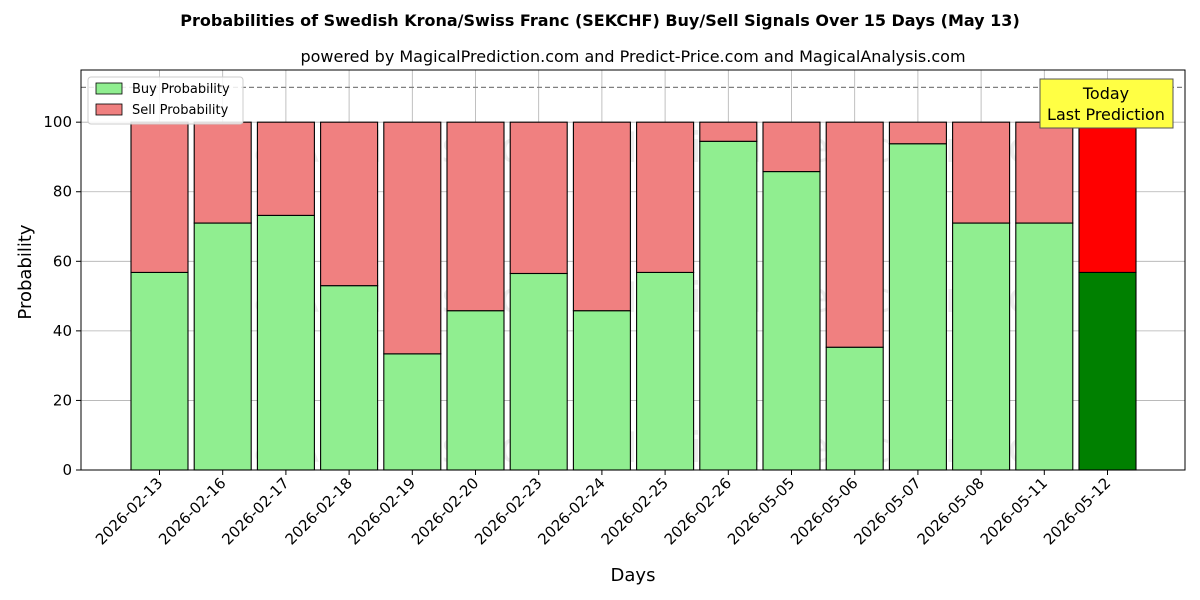 Image resolution: width=1200 pixels, height=600 pixels. I want to click on legend-label-sell: Sell Probability, so click(180, 110).